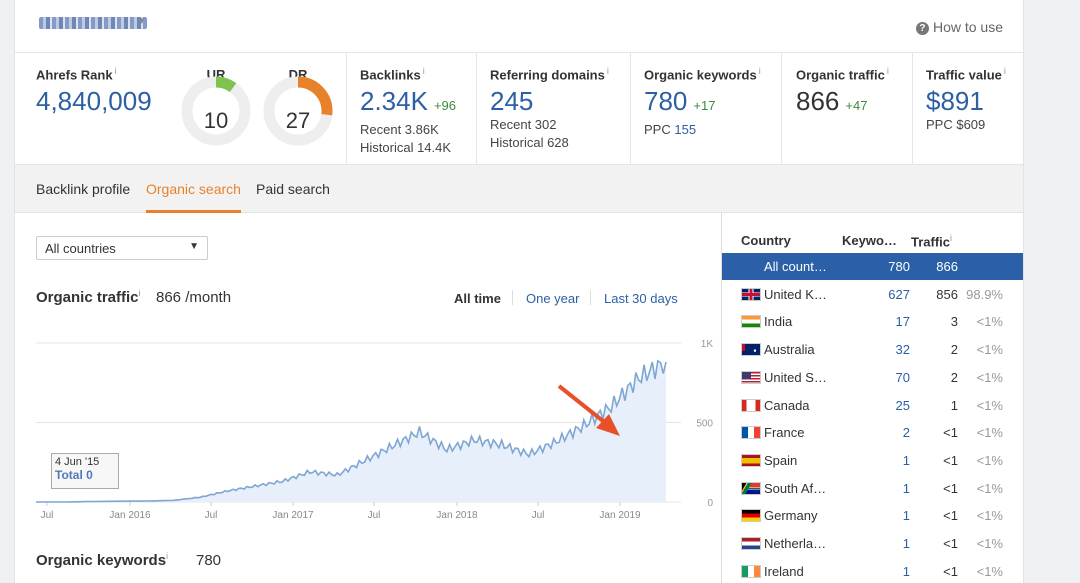 The width and height of the screenshot is (1080, 583). I want to click on table-row: India 17 3 <1%, so click(872, 321).